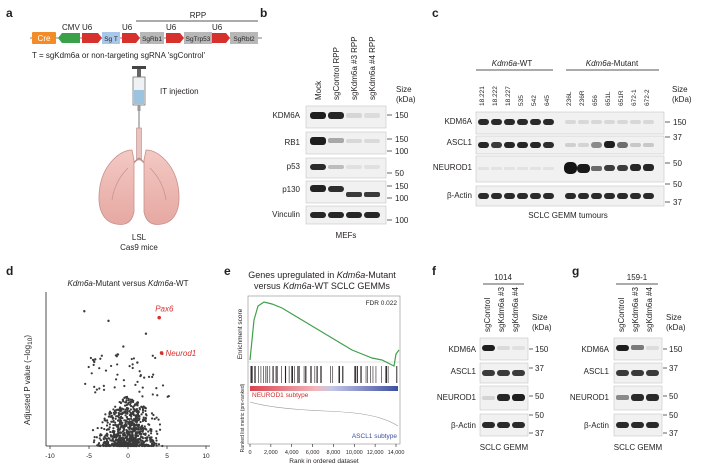 Image resolution: width=719 pixels, height=472 pixels. I want to click on cre-label: Cre, so click(44, 38).